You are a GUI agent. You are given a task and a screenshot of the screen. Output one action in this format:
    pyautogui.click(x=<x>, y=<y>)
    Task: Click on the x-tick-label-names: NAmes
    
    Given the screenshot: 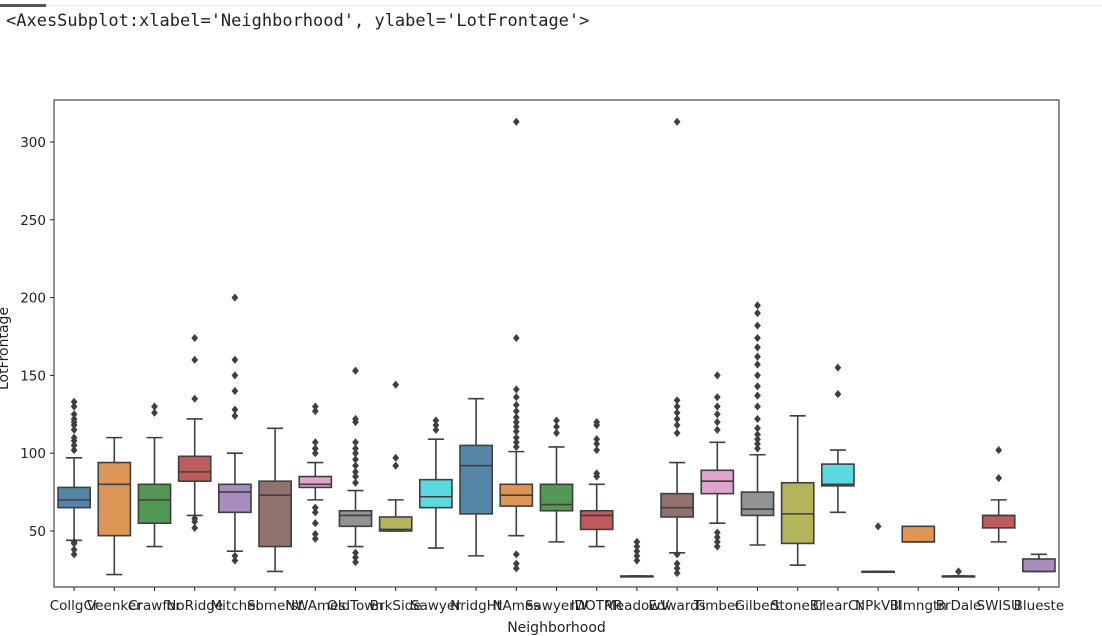 What is the action you would take?
    pyautogui.click(x=516, y=606)
    